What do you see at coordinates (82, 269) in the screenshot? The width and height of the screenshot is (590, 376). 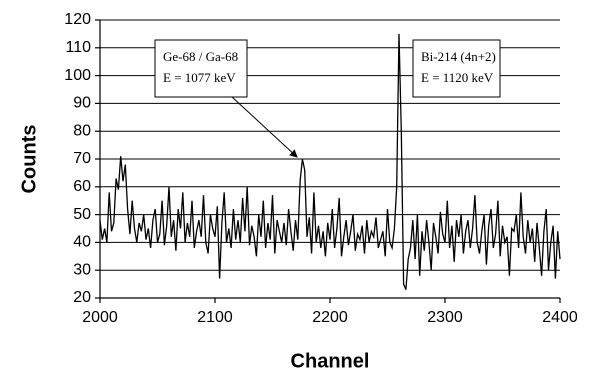 I see `y-tick-label: 30` at bounding box center [82, 269].